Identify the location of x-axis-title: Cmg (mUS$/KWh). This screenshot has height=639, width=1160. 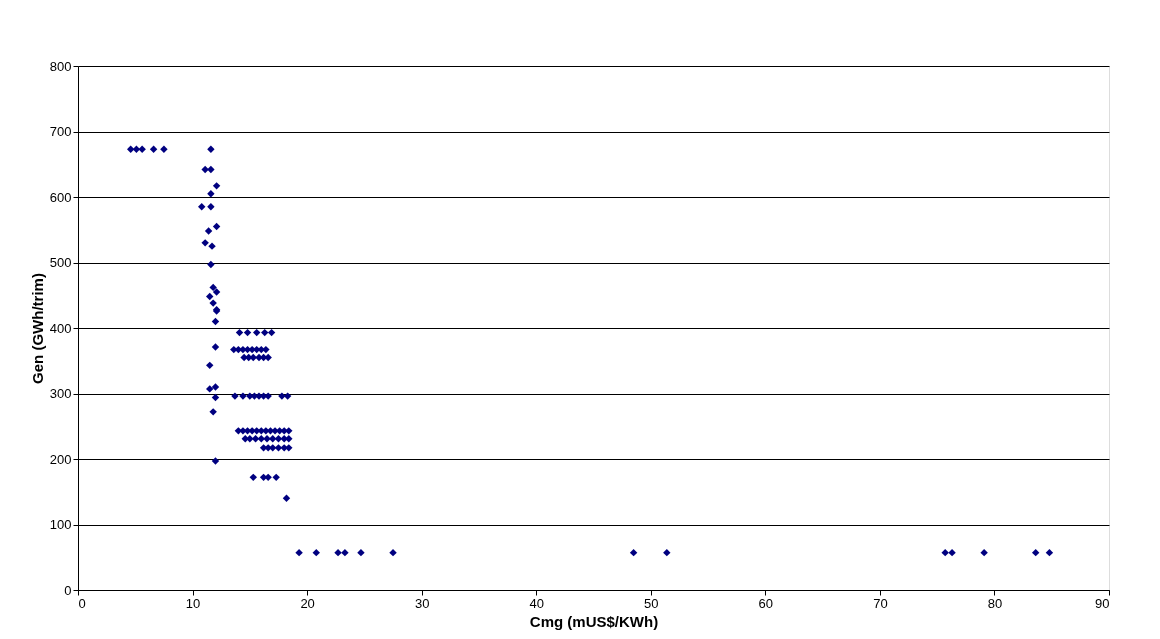
(594, 621).